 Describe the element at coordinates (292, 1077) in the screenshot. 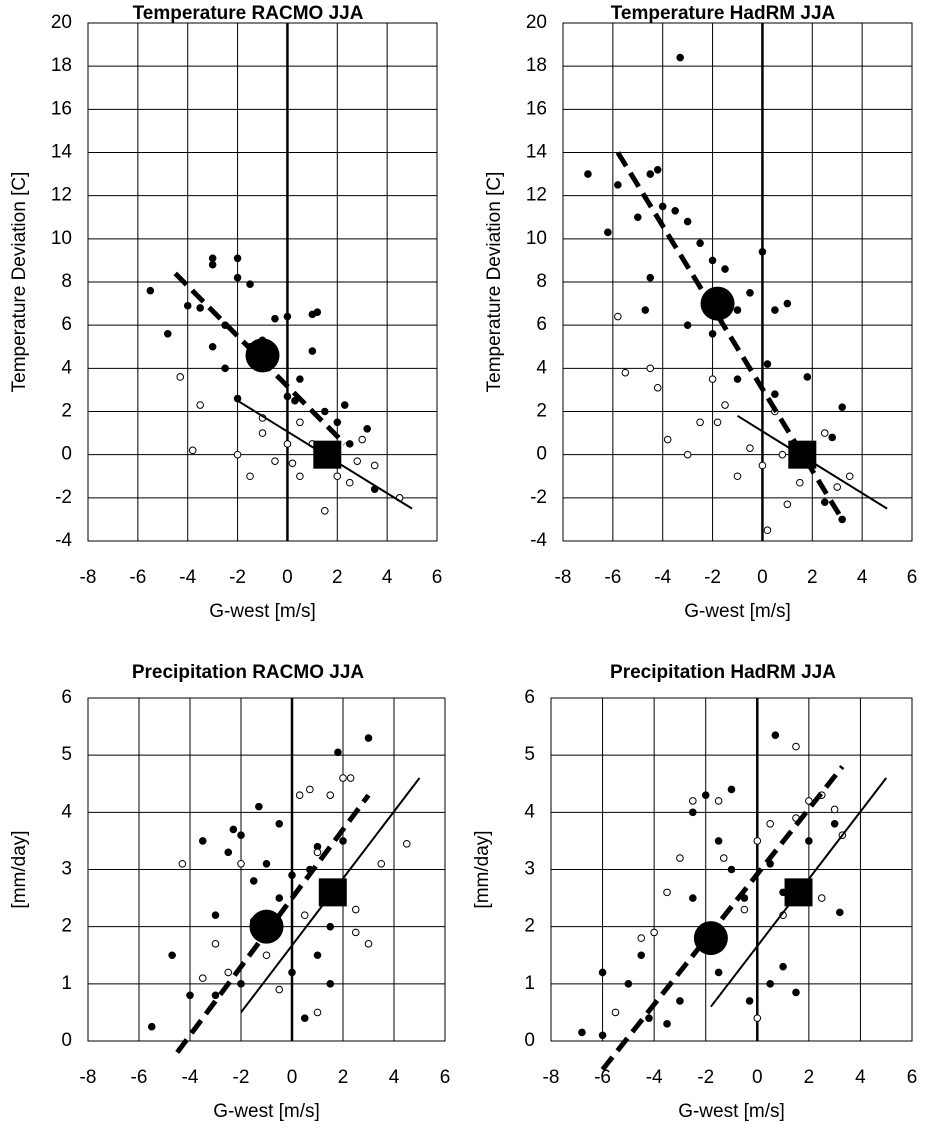

I see `x-tick-label: 0` at that location.